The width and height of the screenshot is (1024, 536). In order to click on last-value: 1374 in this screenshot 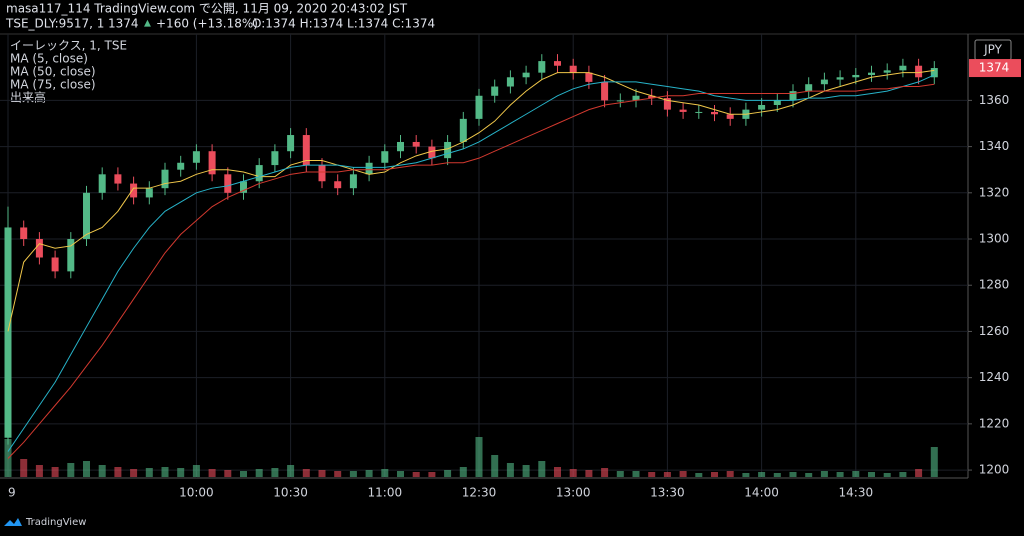, I will do `click(123, 24)`.